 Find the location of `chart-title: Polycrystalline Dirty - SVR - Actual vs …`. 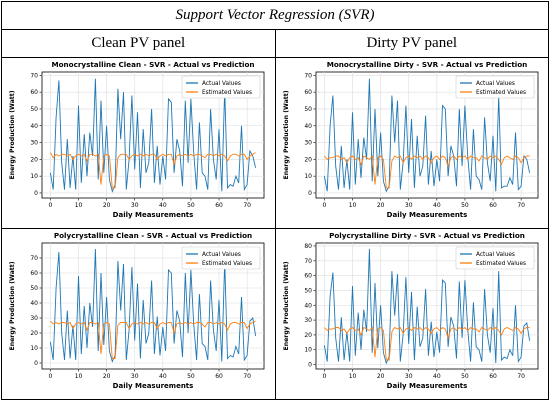

chart-title: Polycrystalline Dirty - SVR - Actual vs … is located at coordinates (427, 235).